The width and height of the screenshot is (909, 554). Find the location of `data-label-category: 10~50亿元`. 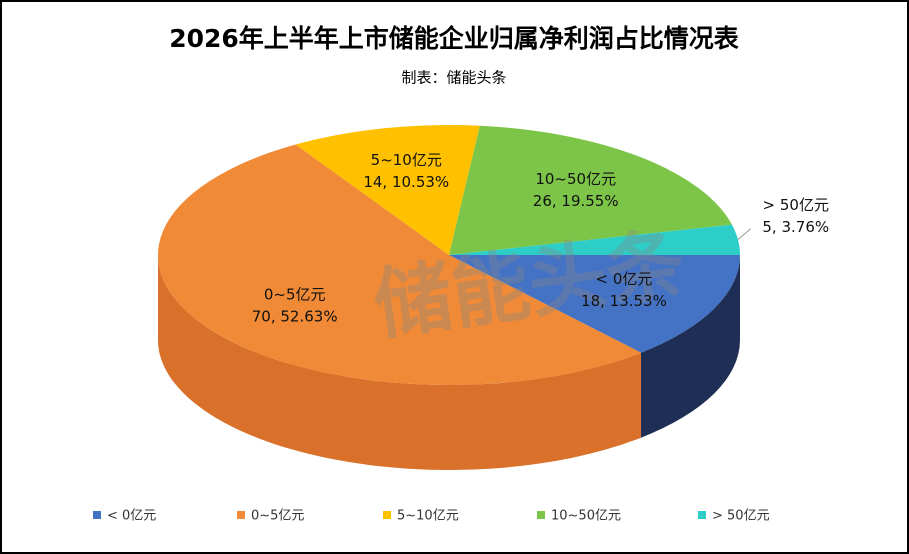

data-label-category: 10~50亿元 is located at coordinates (575, 179).